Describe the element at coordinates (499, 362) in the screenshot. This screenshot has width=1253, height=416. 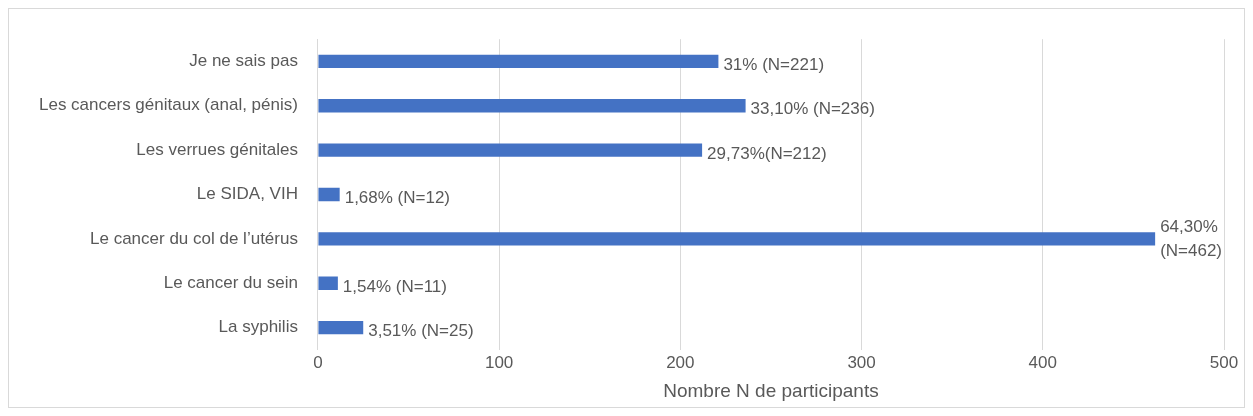
I see `x-tick-label: 100` at that location.